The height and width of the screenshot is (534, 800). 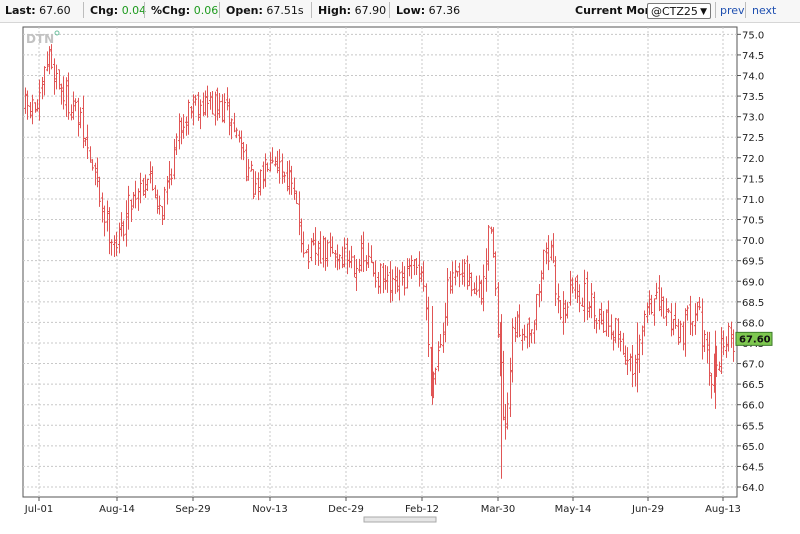 I want to click on y-tick-label: 65.0, so click(x=753, y=447).